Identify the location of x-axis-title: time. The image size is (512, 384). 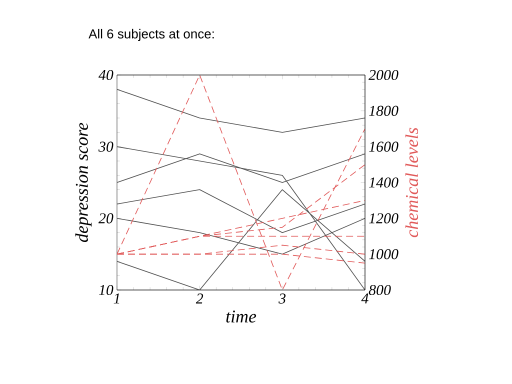
(241, 316).